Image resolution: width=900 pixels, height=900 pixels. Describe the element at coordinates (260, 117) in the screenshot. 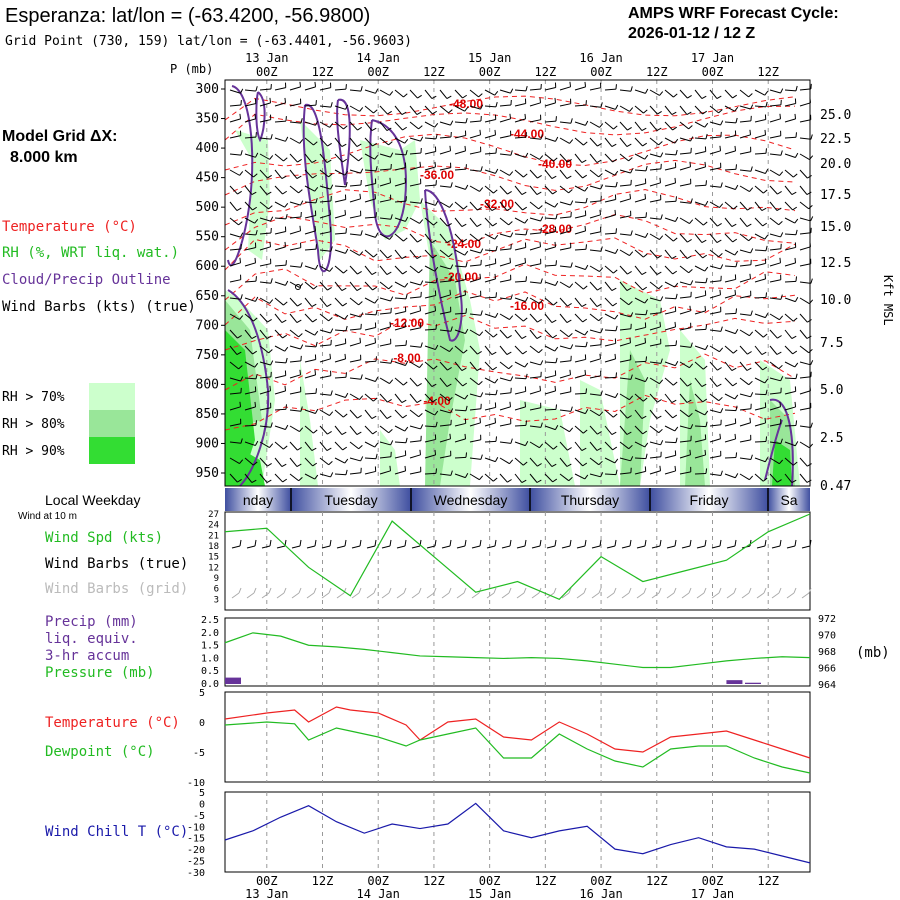

I see `cloud-outline` at that location.